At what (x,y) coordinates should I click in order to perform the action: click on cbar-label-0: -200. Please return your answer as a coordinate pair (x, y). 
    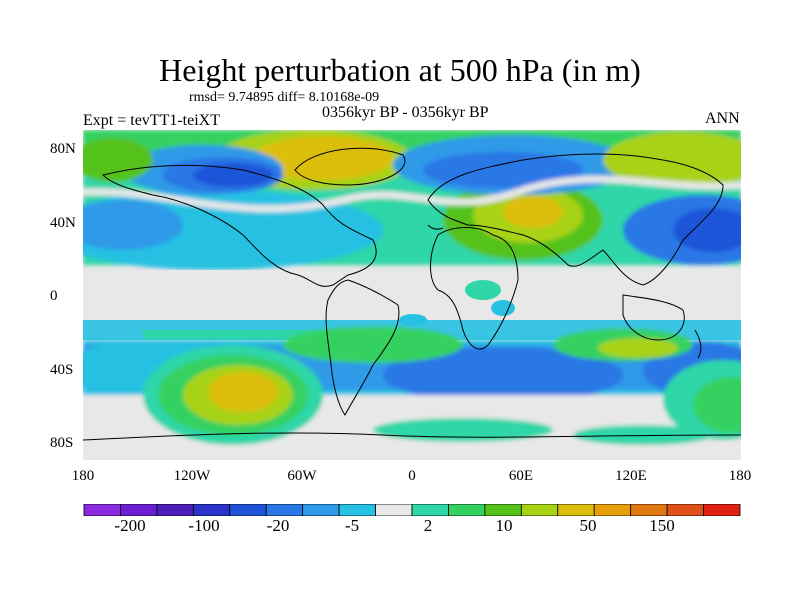
    Looking at the image, I should click on (130, 525).